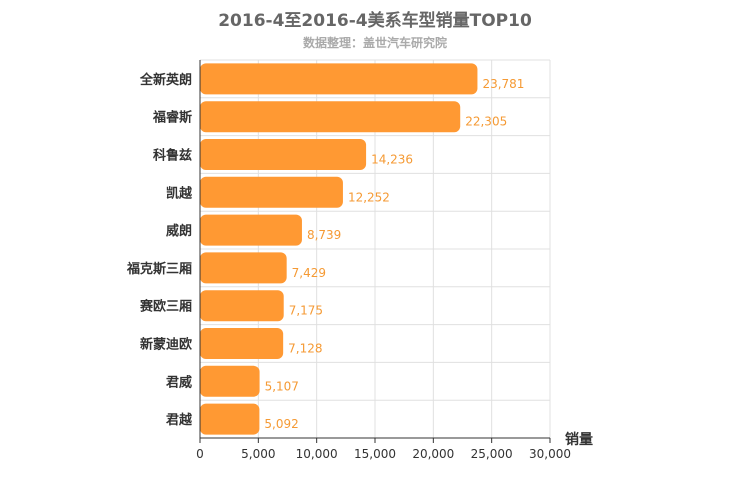  Describe the element at coordinates (324, 235) in the screenshot. I see `value-label: 8,739` at that location.